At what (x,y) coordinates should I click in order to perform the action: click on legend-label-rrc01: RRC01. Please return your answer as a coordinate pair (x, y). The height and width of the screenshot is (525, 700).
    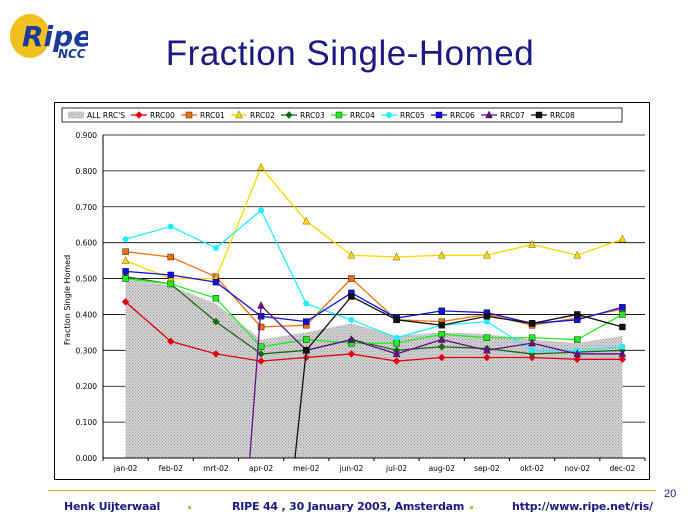
    Looking at the image, I should click on (212, 115).